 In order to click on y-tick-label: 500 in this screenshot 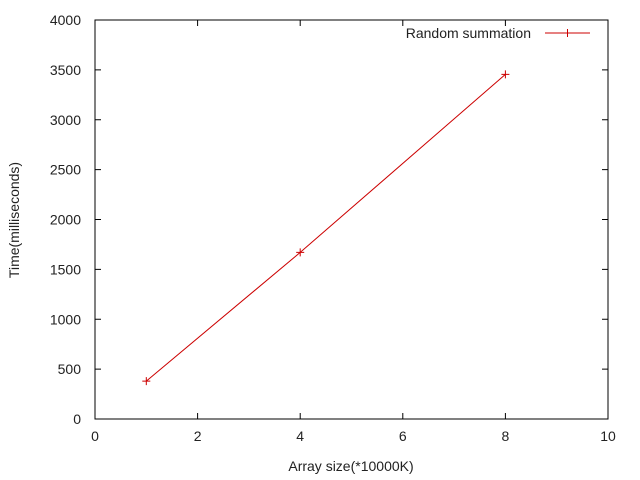, I will do `click(70, 369)`.